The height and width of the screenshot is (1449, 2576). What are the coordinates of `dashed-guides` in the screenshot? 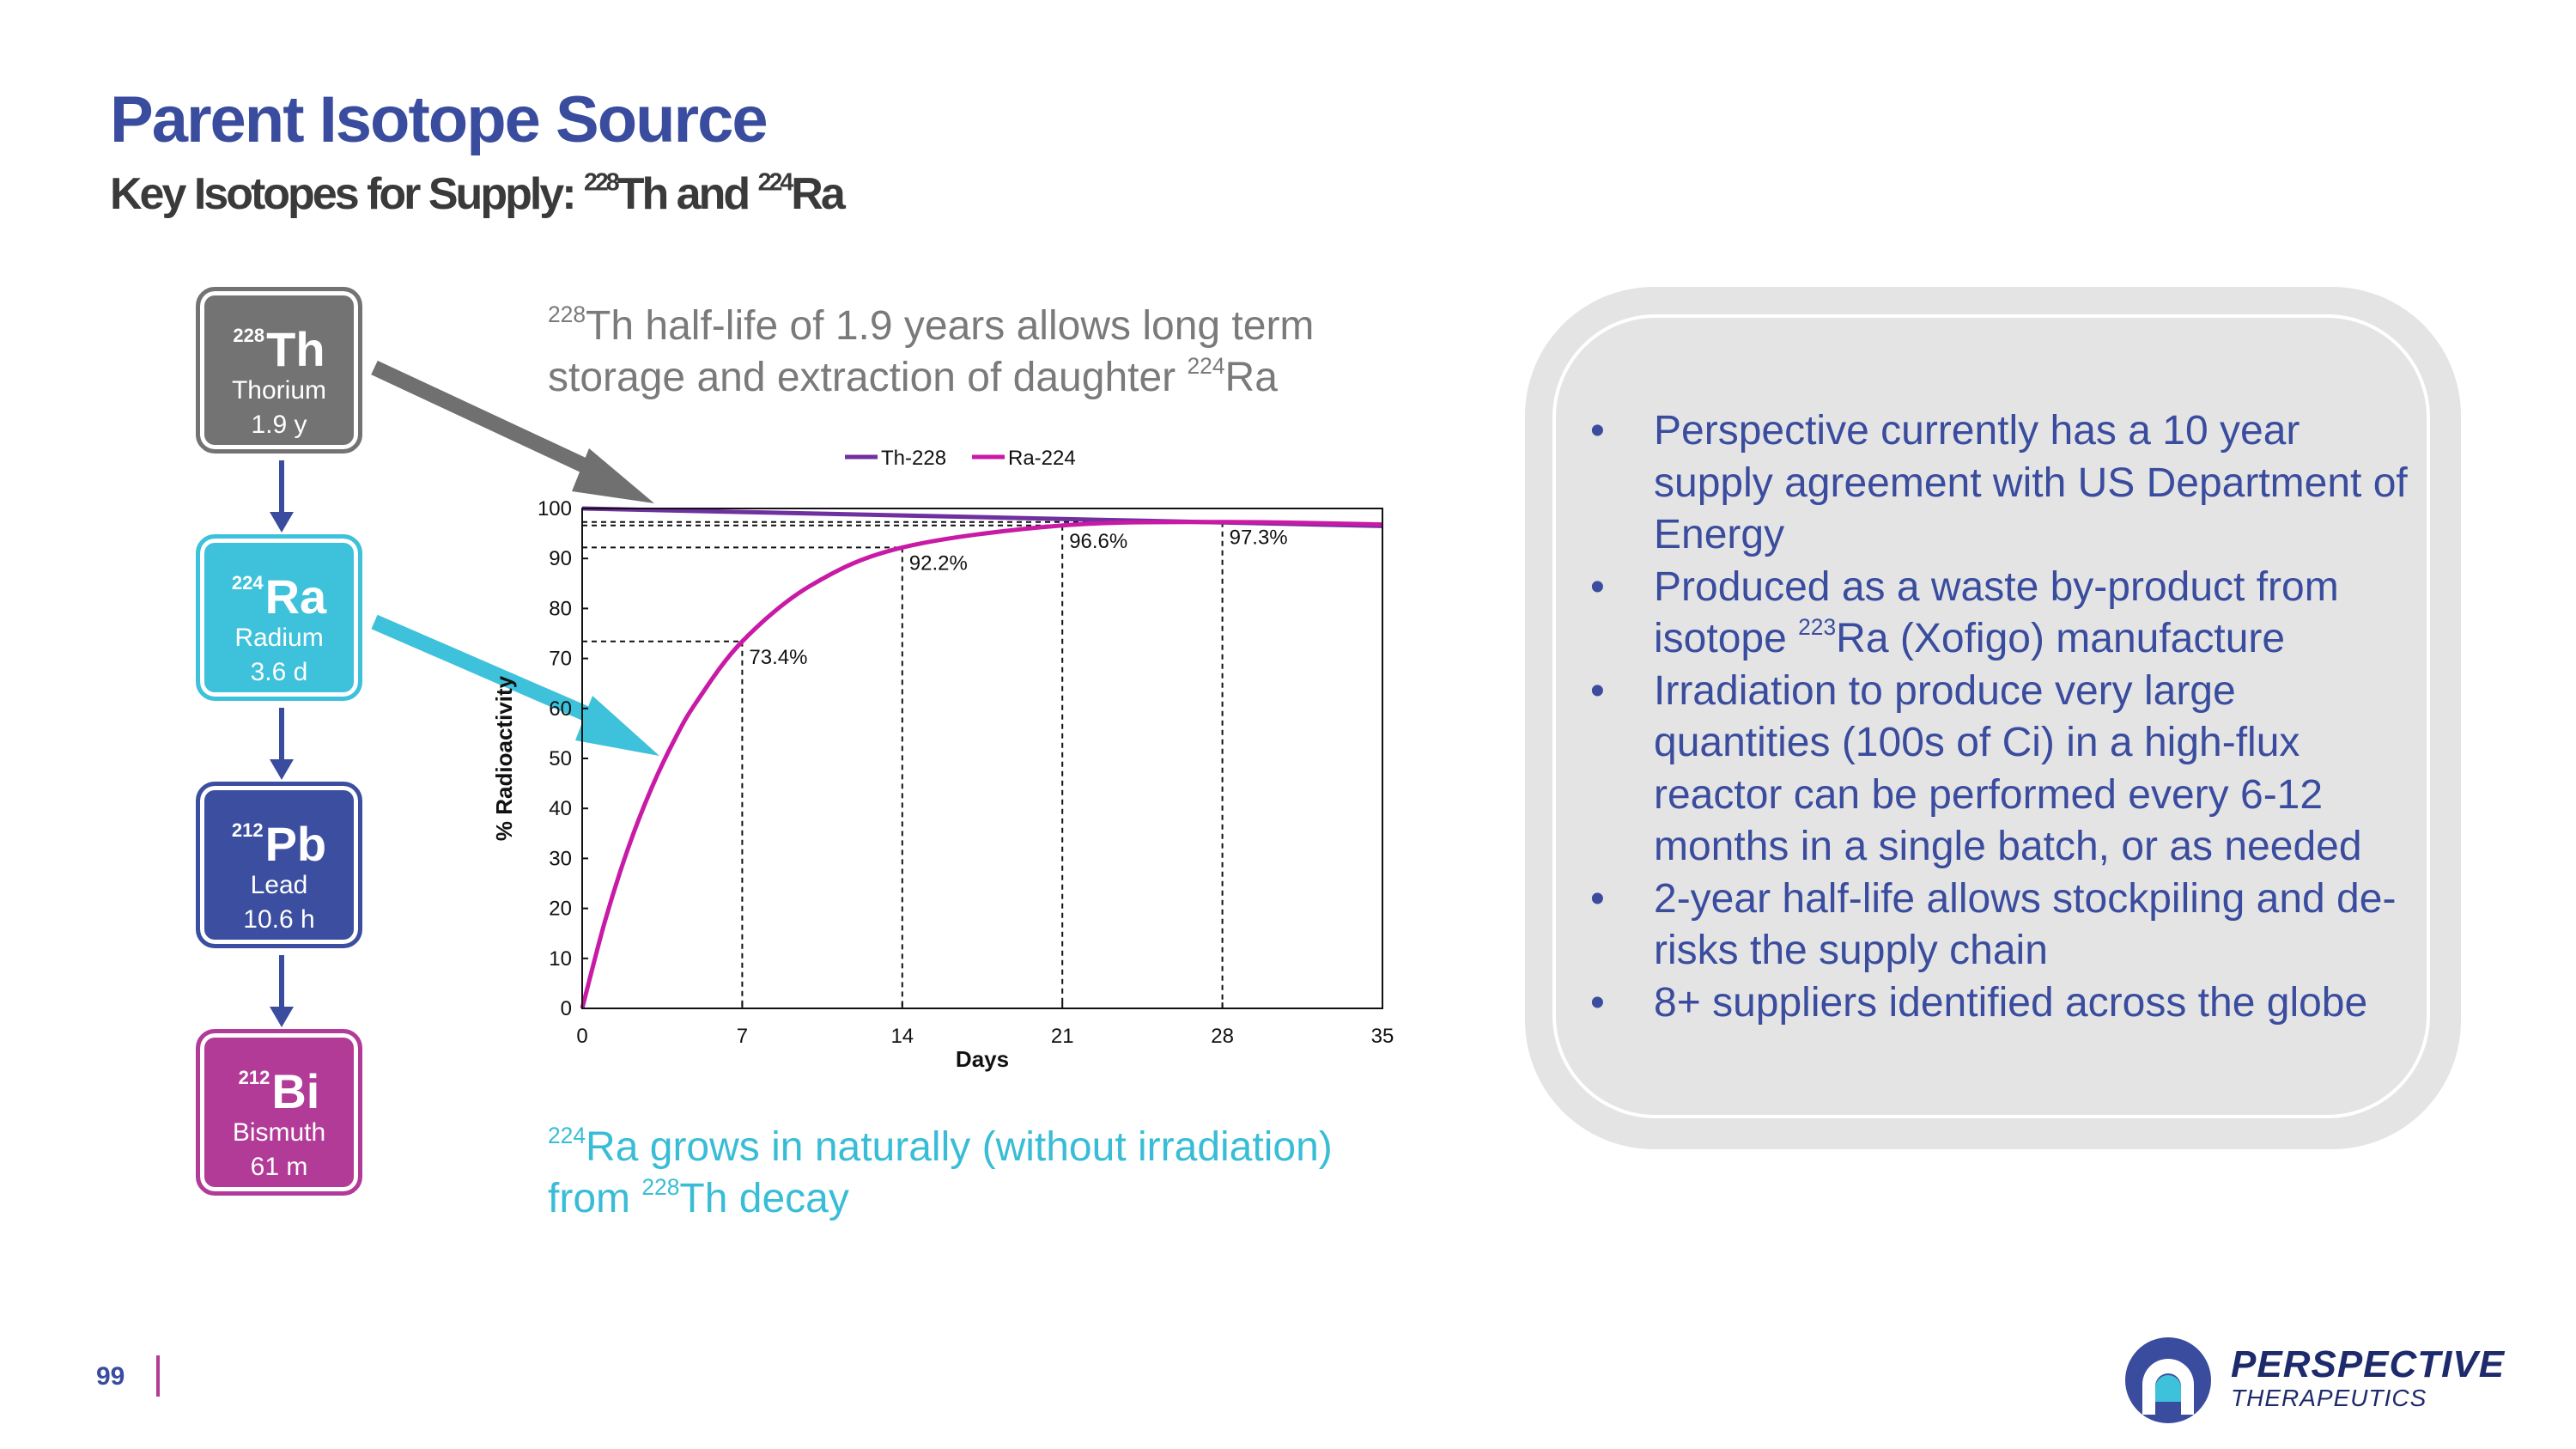 It's located at (903, 764).